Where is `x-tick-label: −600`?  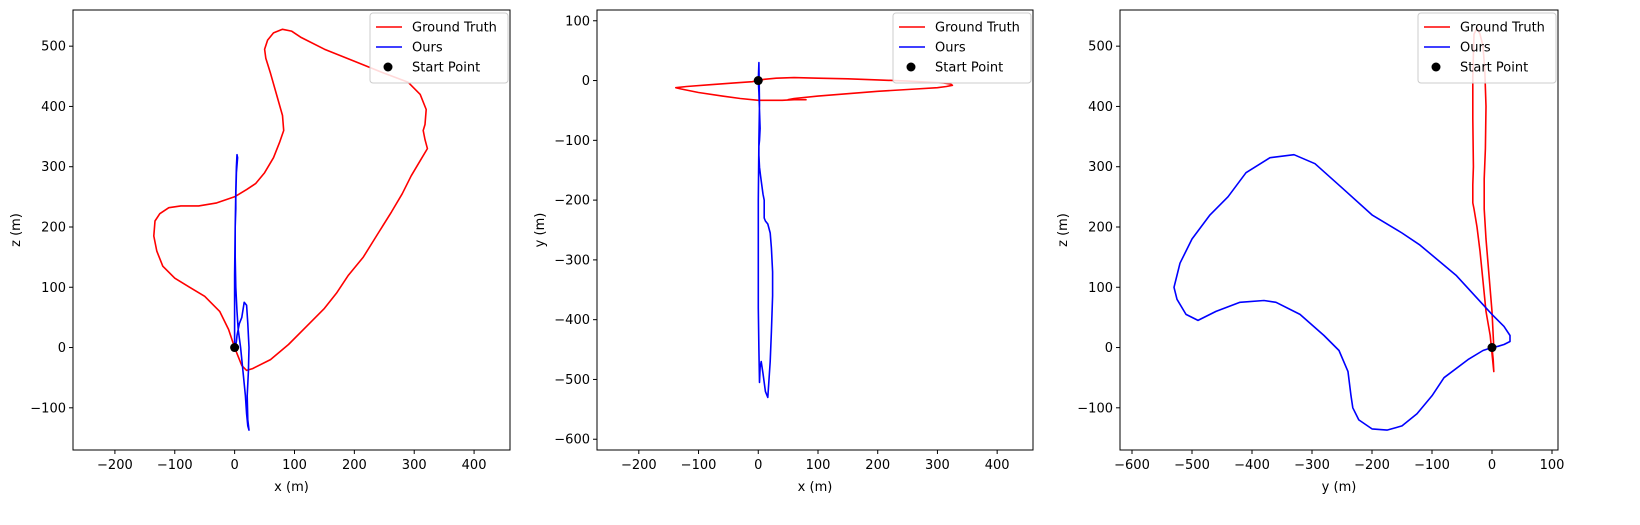 x-tick-label: −600 is located at coordinates (1132, 465).